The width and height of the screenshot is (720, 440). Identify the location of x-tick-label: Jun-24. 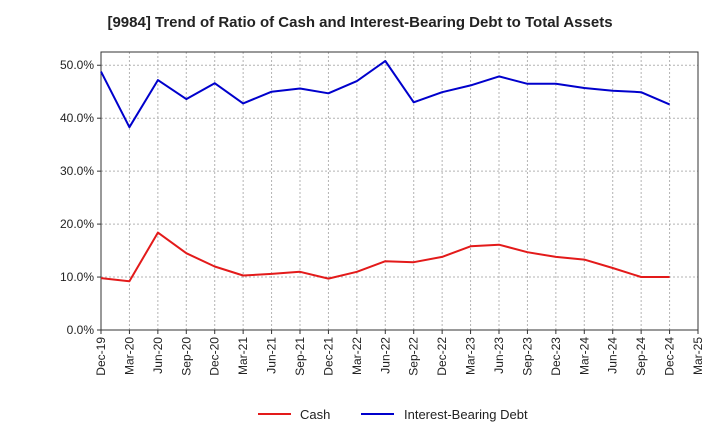
(613, 355).